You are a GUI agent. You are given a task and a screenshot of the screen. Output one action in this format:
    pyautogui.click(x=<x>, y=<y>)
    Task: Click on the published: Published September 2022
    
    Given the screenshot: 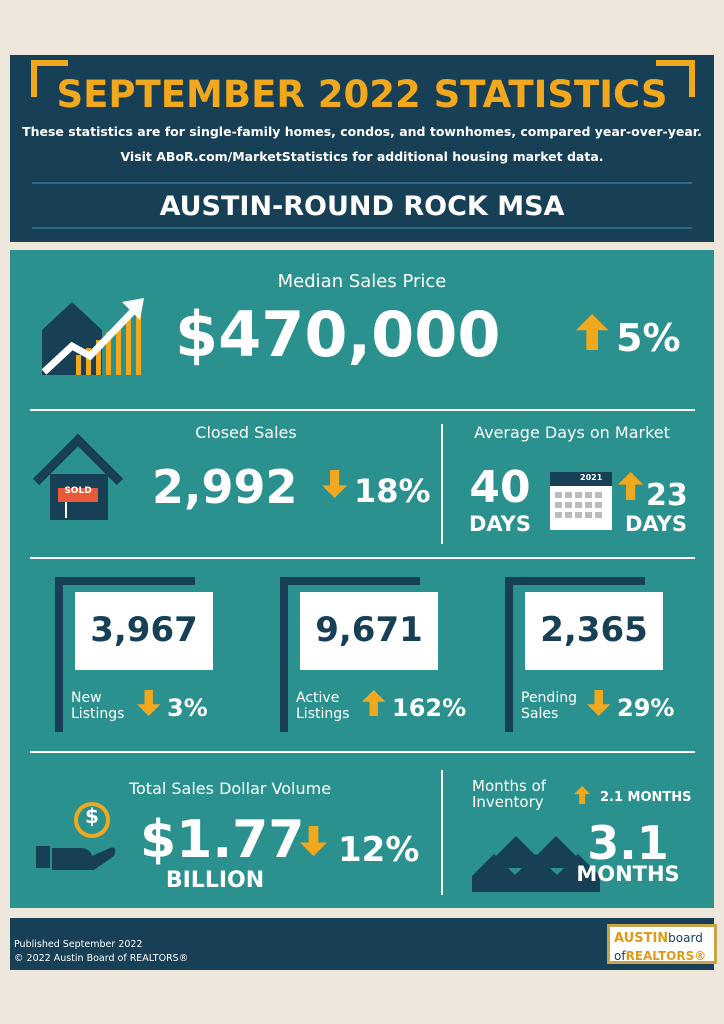 What is the action you would take?
    pyautogui.click(x=78, y=944)
    